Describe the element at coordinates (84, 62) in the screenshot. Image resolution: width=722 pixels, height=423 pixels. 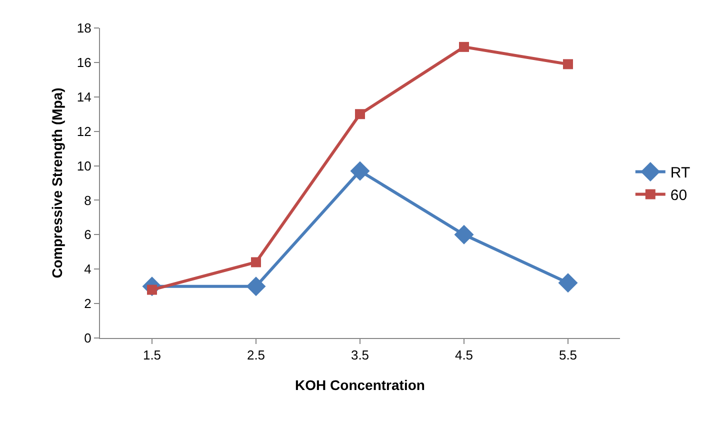
I see `y-tick-label: 16` at that location.